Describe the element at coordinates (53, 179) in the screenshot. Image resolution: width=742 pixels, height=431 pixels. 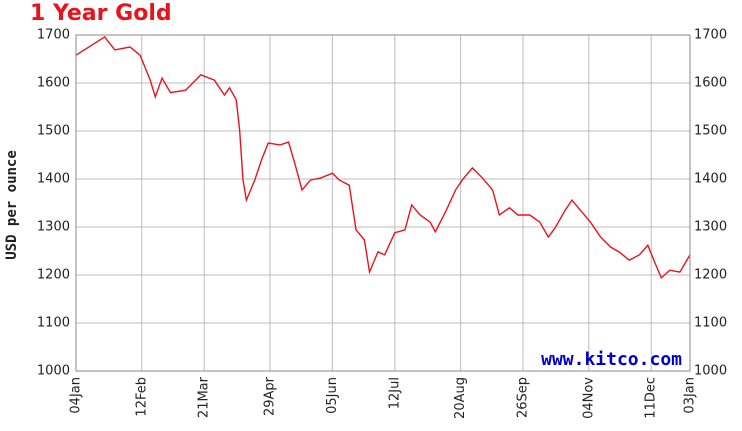
I see `y-tick-label: 1400` at that location.